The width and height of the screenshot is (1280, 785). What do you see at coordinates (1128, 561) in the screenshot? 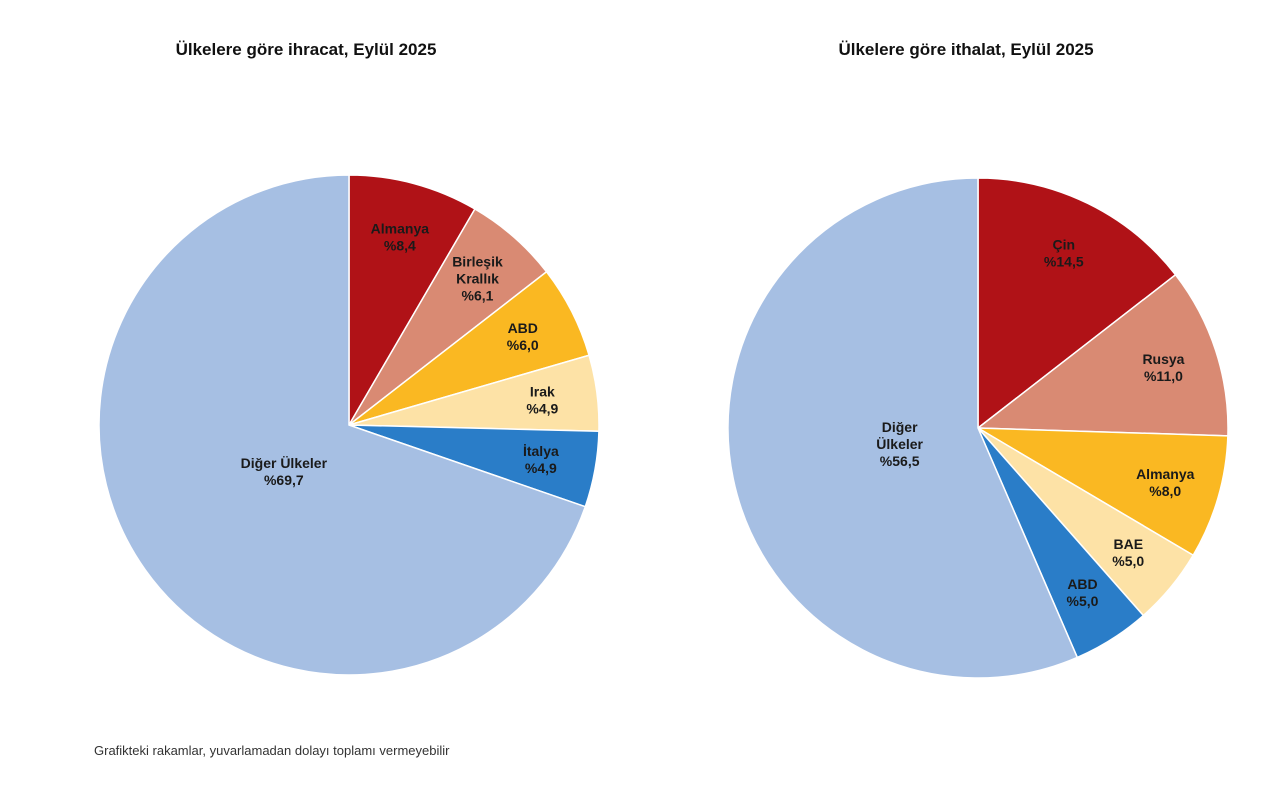
I see `import-slice-3-value: %5,0` at bounding box center [1128, 561].